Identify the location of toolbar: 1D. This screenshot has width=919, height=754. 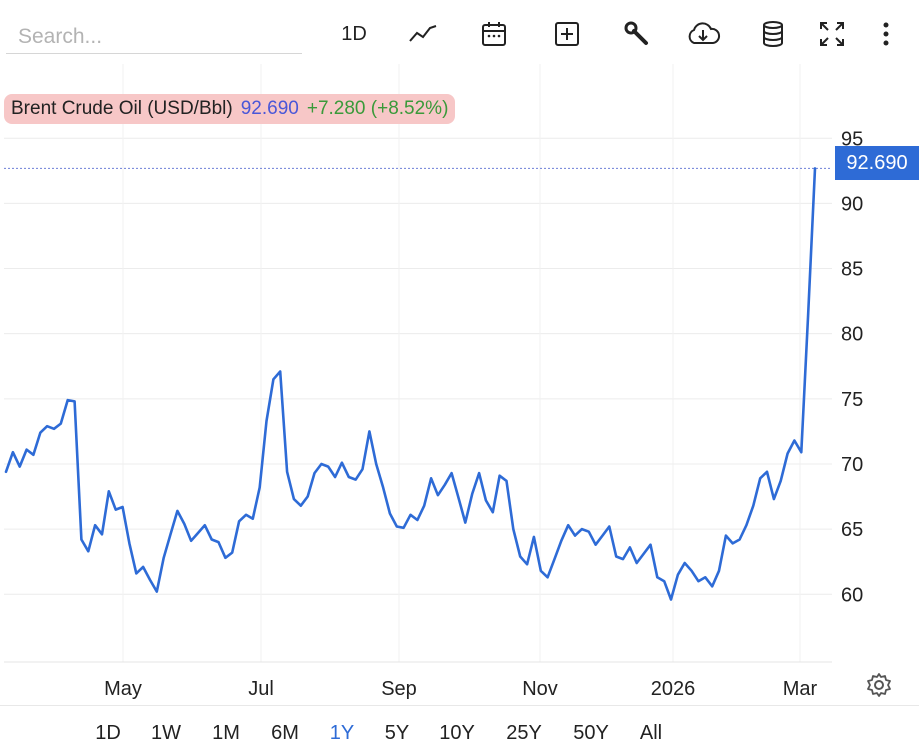
(459, 32).